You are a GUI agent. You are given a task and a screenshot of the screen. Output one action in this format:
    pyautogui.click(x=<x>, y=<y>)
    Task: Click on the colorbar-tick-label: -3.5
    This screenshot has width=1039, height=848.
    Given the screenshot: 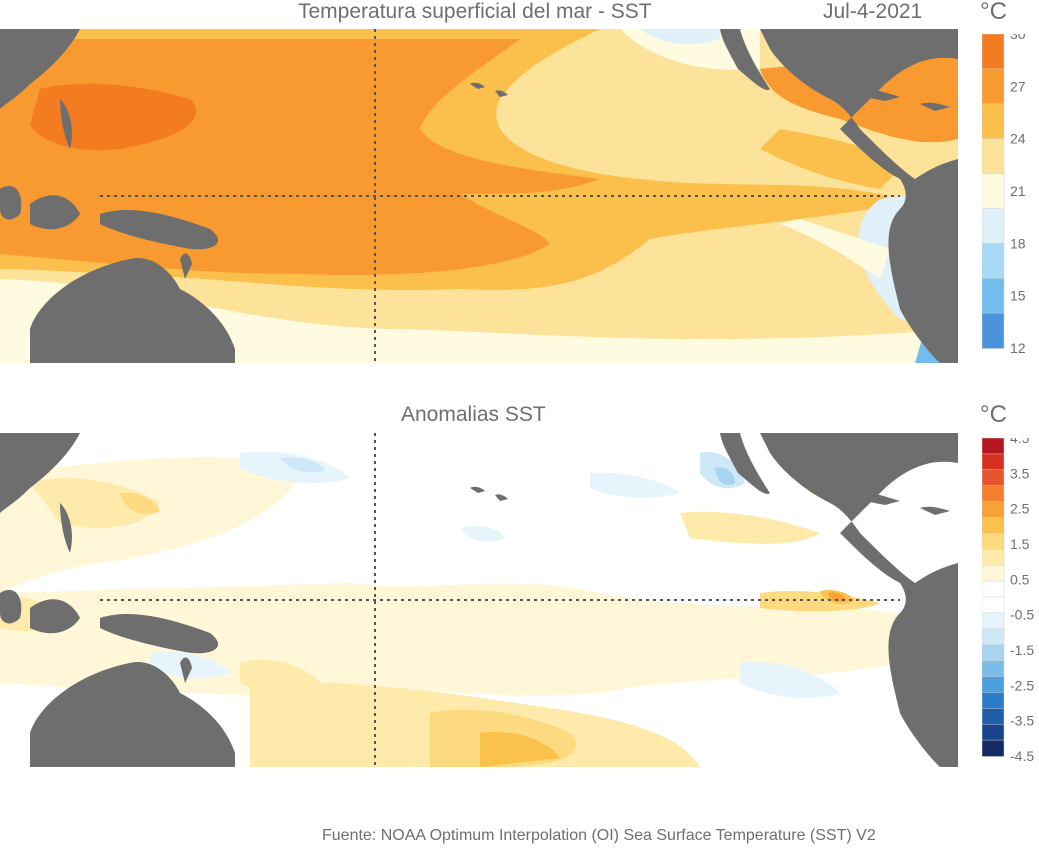 What is the action you would take?
    pyautogui.click(x=1022, y=721)
    